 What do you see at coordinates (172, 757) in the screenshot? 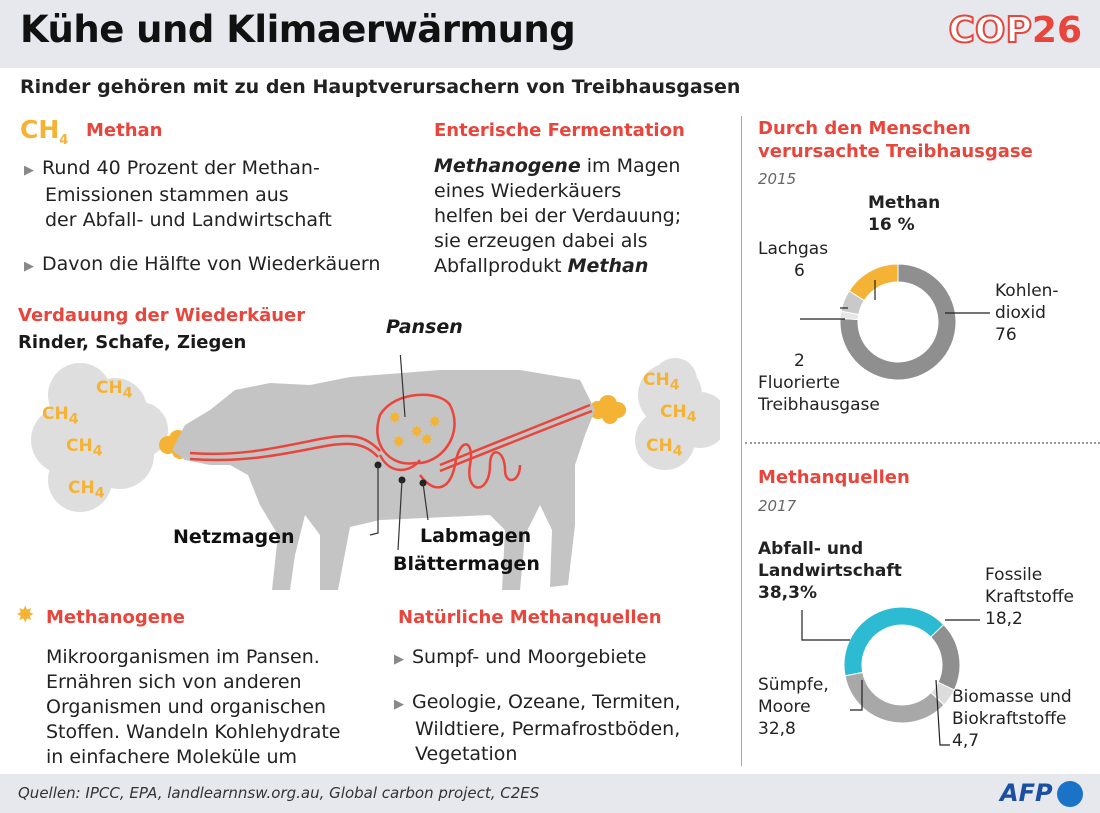
I see `methanogene-line: in einfachere Moleküle um` at bounding box center [172, 757].